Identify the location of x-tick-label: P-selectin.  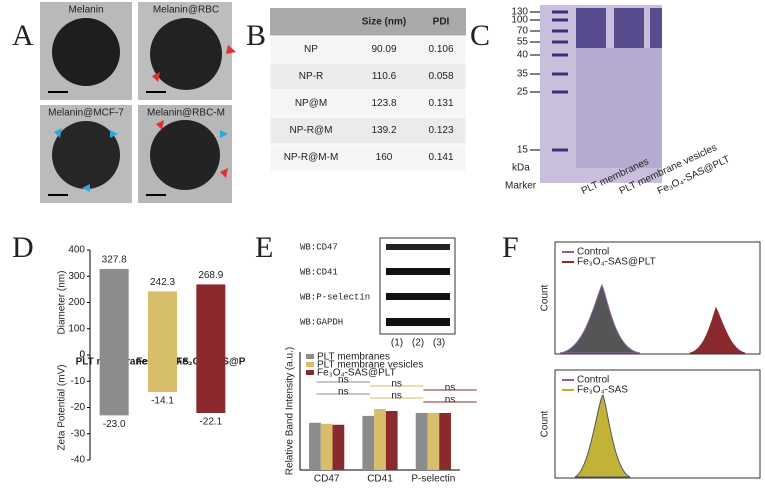
(433, 479).